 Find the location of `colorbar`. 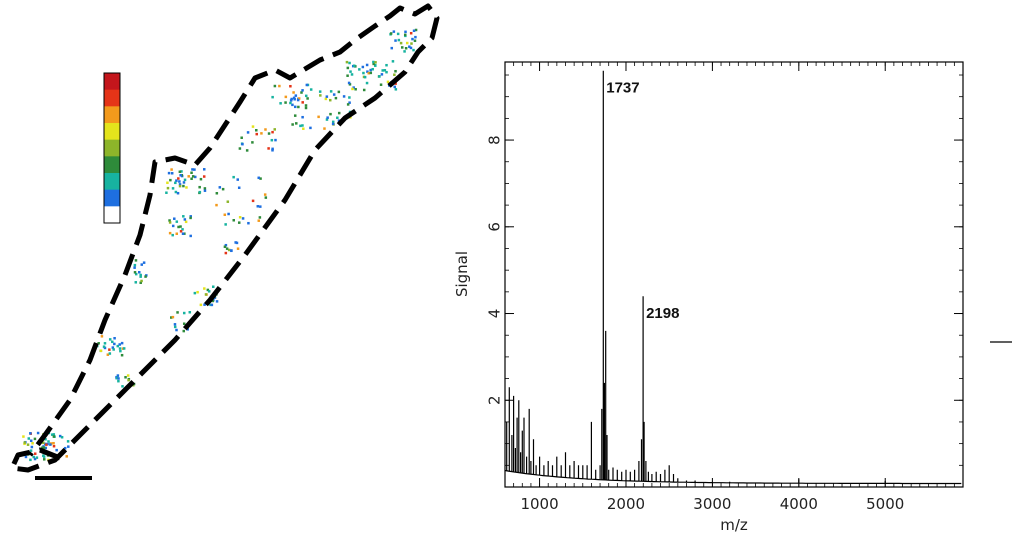

colorbar is located at coordinates (112, 148).